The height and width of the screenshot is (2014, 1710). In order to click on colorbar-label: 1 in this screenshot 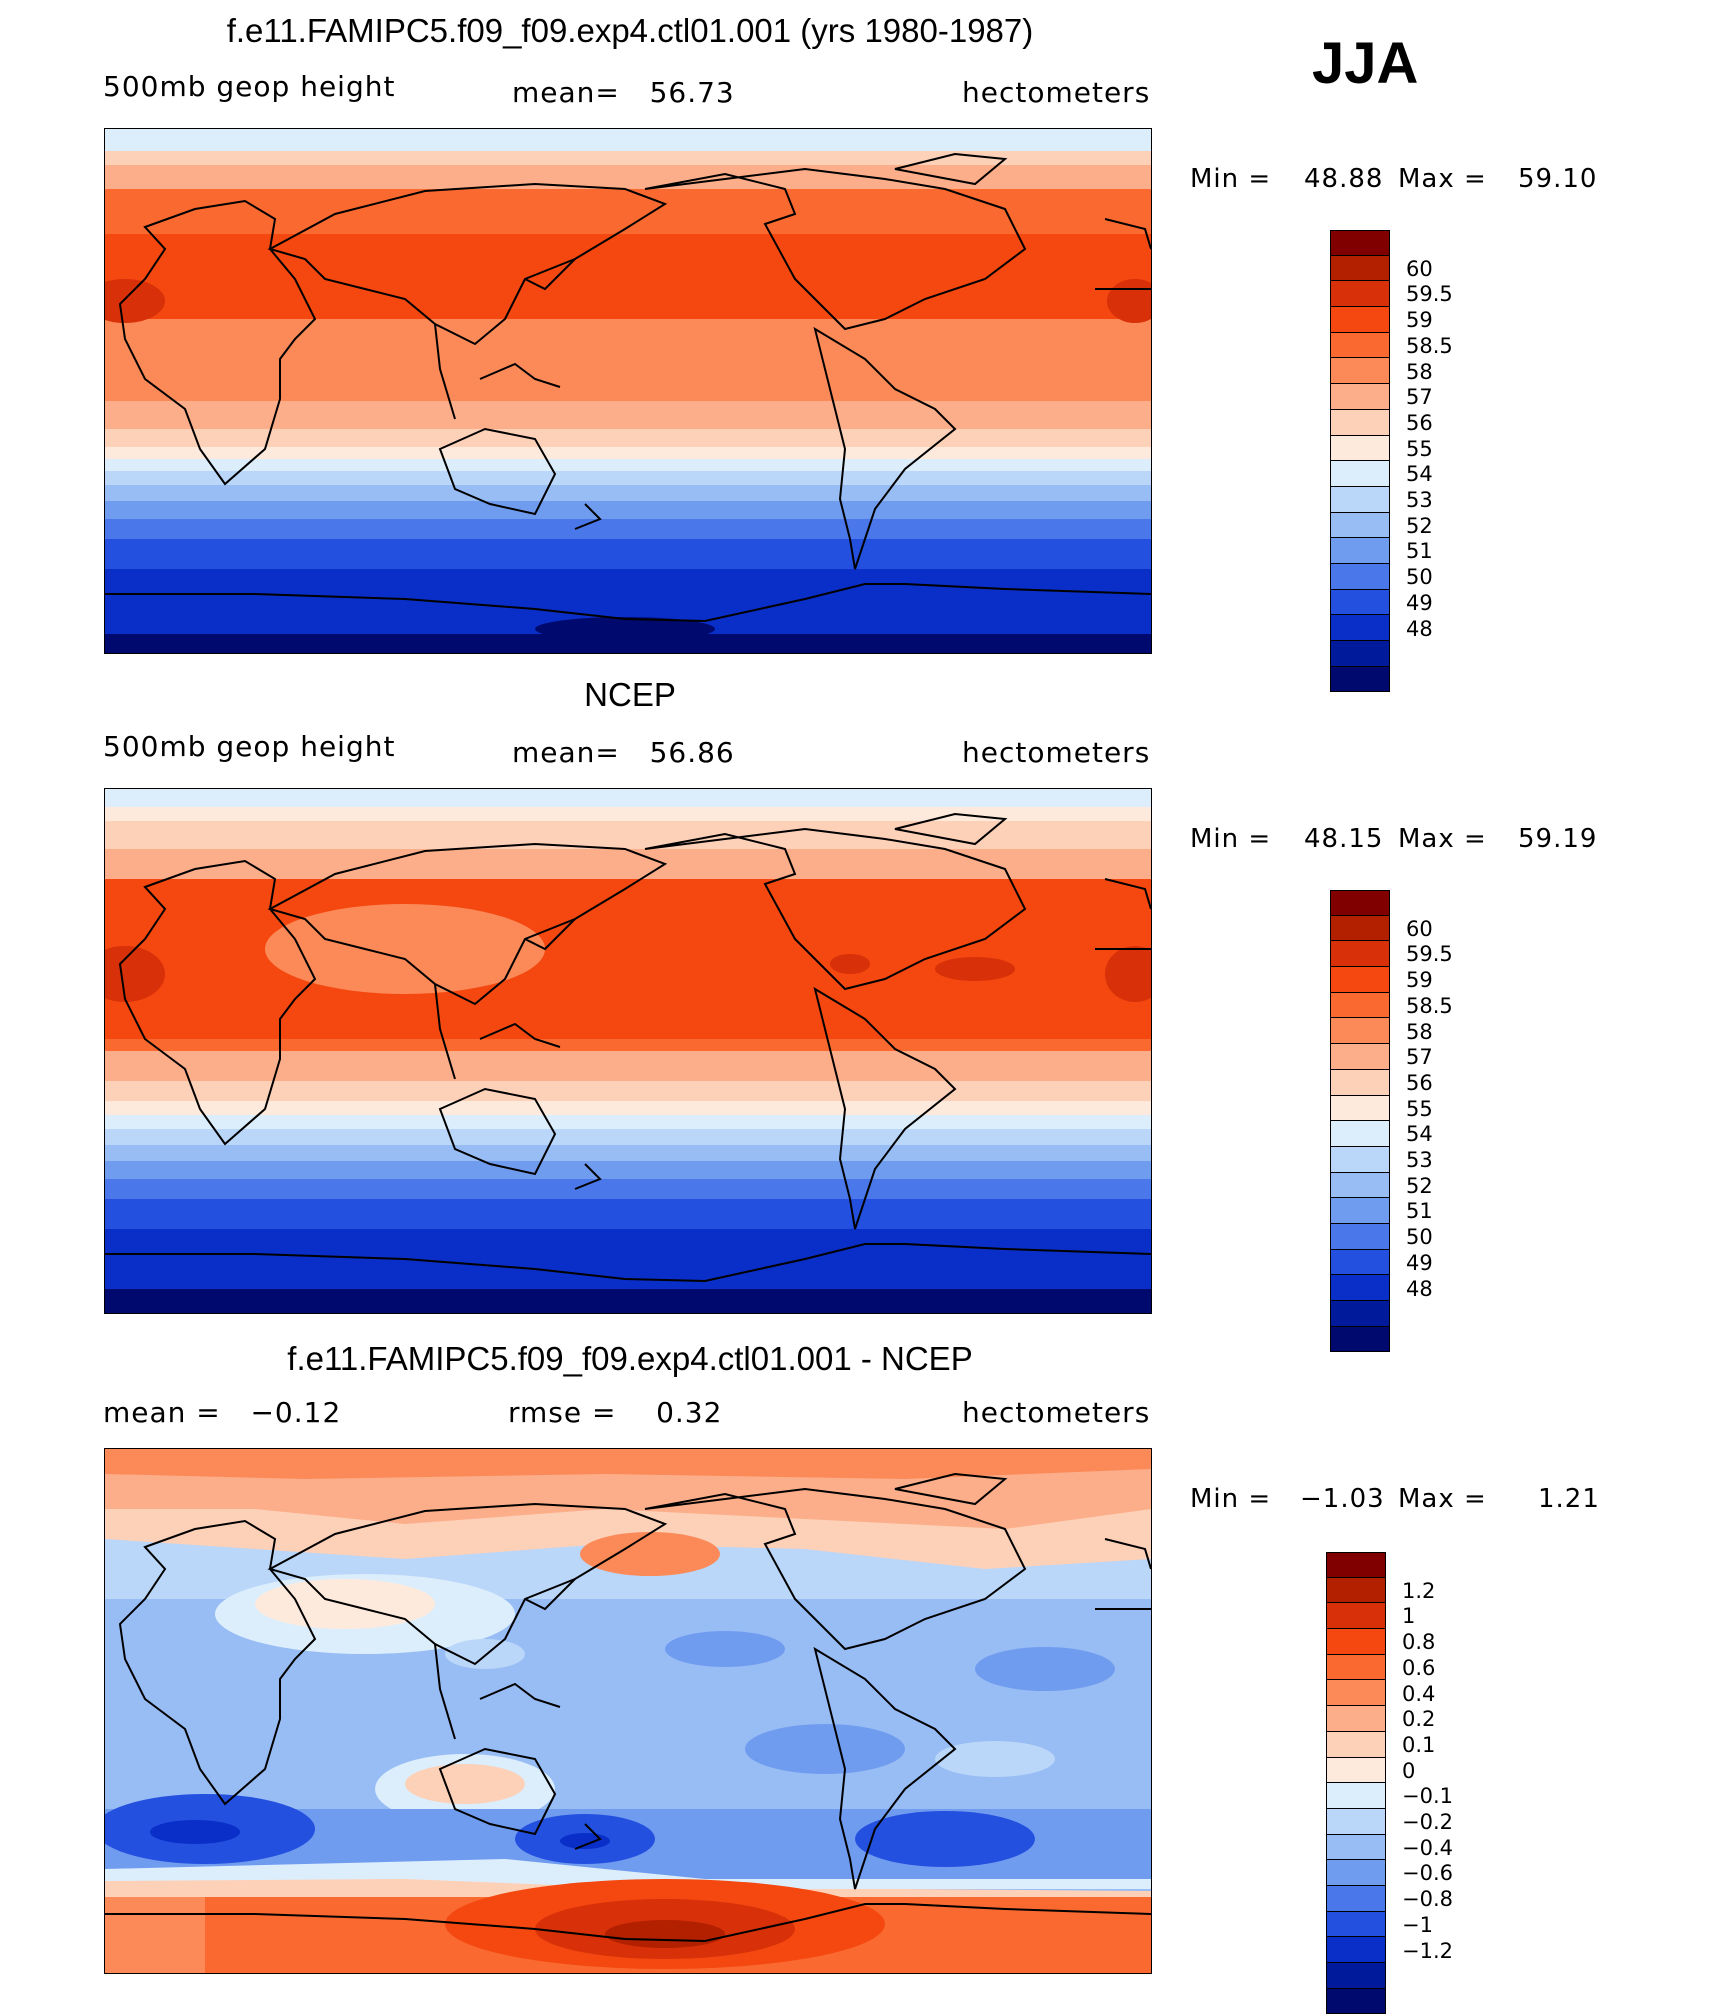, I will do `click(1409, 1616)`.